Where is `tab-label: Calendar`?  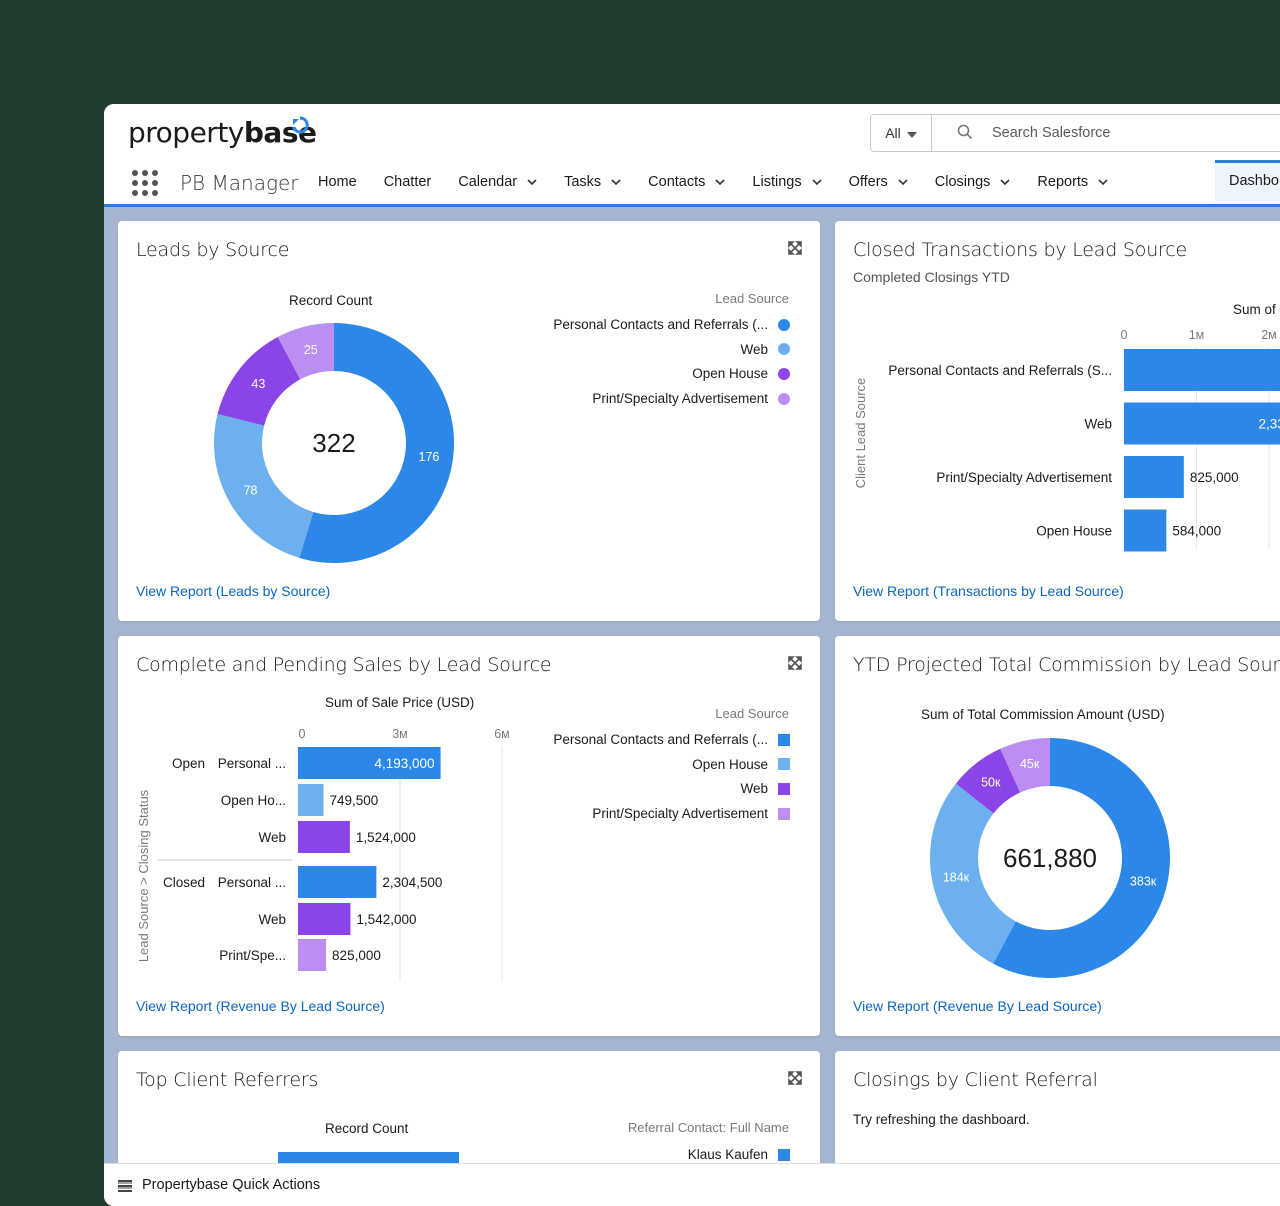 tab-label: Calendar is located at coordinates (488, 182).